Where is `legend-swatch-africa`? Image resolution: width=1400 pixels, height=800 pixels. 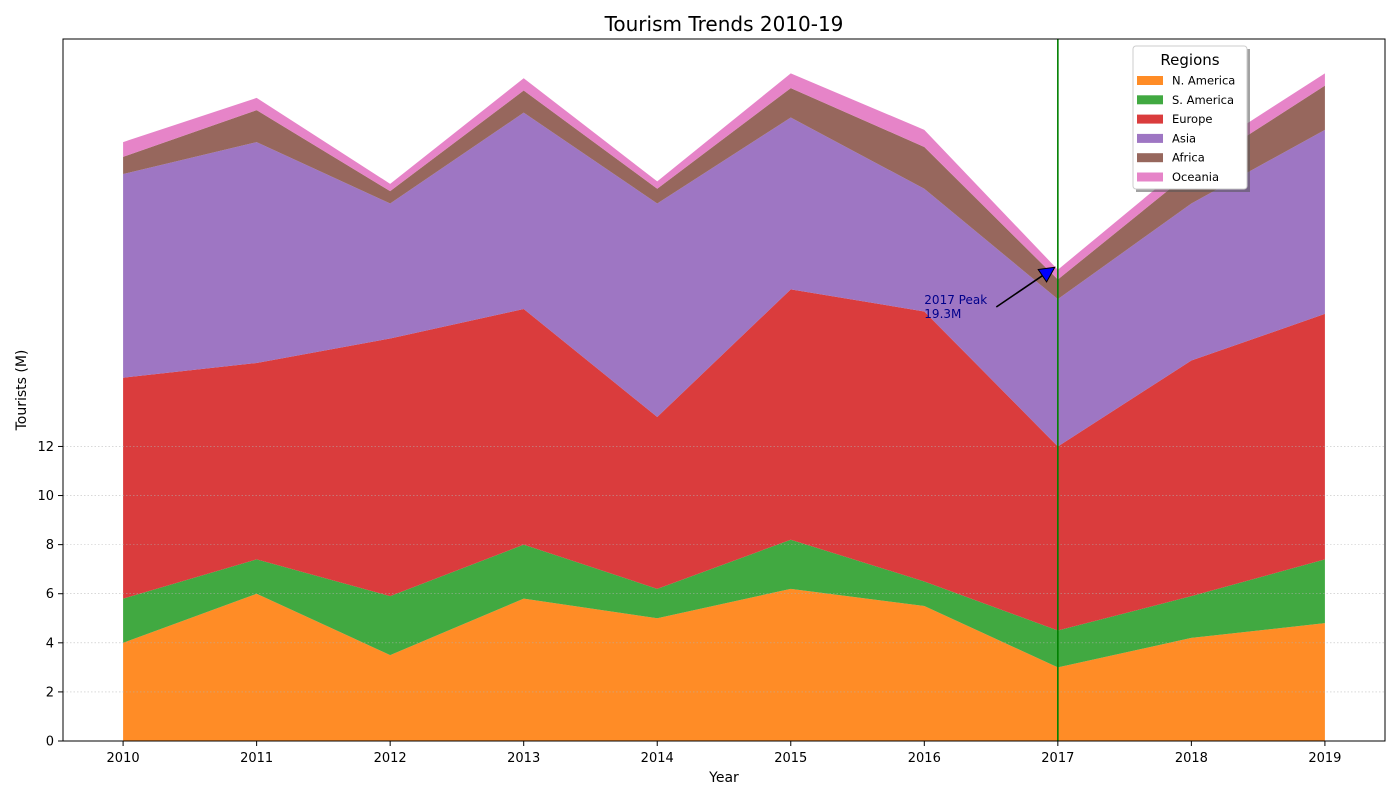 legend-swatch-africa is located at coordinates (1150, 158).